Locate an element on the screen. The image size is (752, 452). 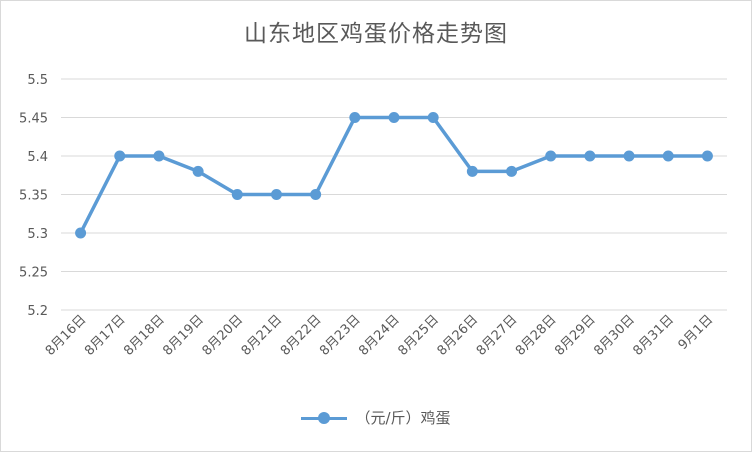
x-tick-label: 8月19日 is located at coordinates (183, 335).